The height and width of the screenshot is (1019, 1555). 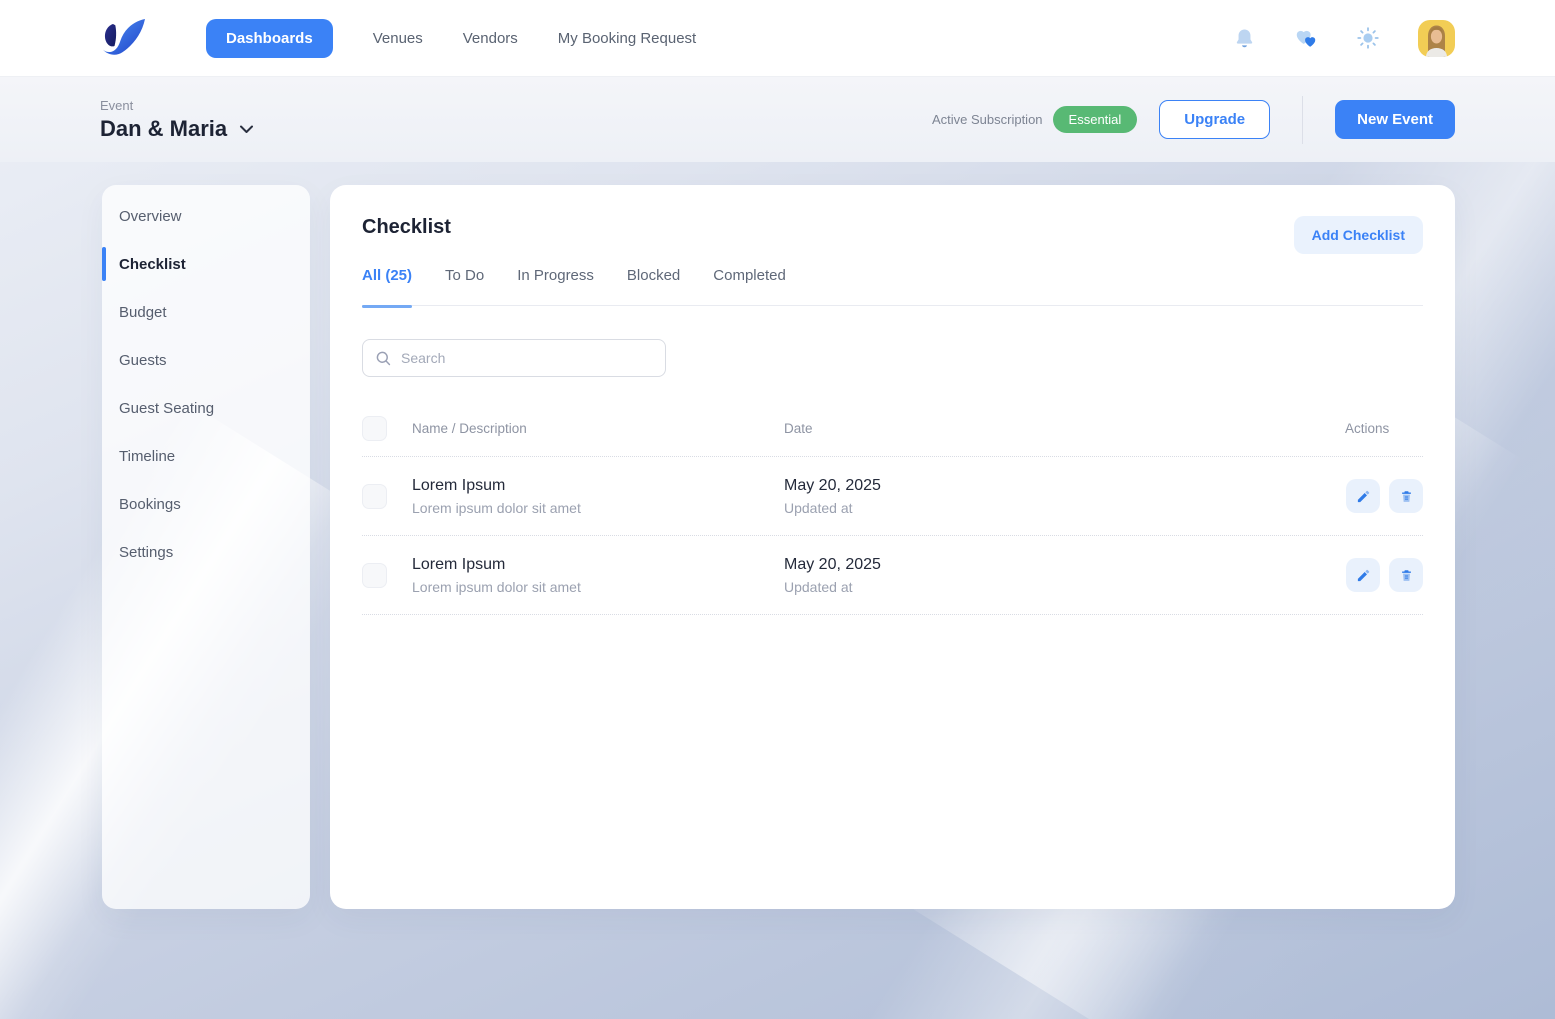 What do you see at coordinates (653, 275) in the screenshot?
I see `tab-blocked: Blocked` at bounding box center [653, 275].